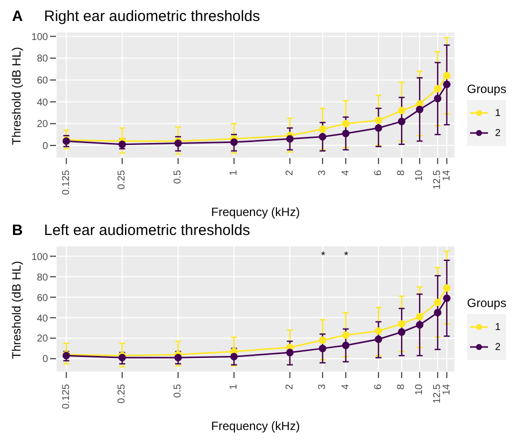 This screenshot has height=445, width=523. Describe the element at coordinates (147, 230) in the screenshot. I see `chart-title: Left ear audiometric thresholds` at that location.